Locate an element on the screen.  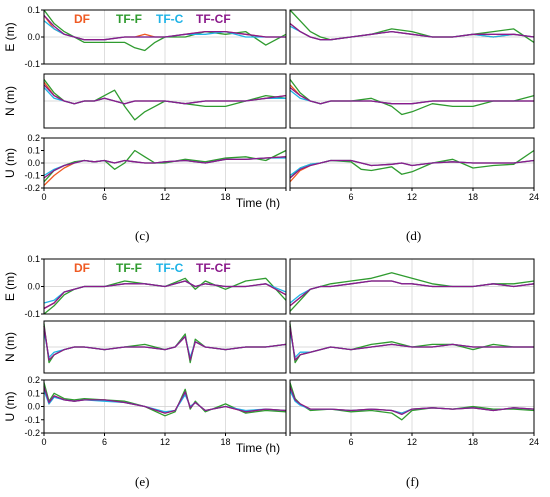
panel-0-2-left is located at coordinates (165, 163).